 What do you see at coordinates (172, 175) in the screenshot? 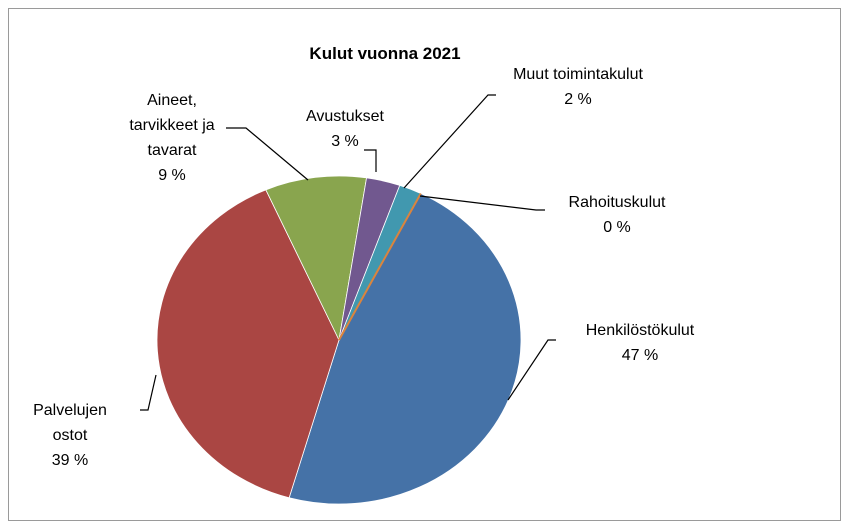
I see `value-label: 9 %` at bounding box center [172, 175].